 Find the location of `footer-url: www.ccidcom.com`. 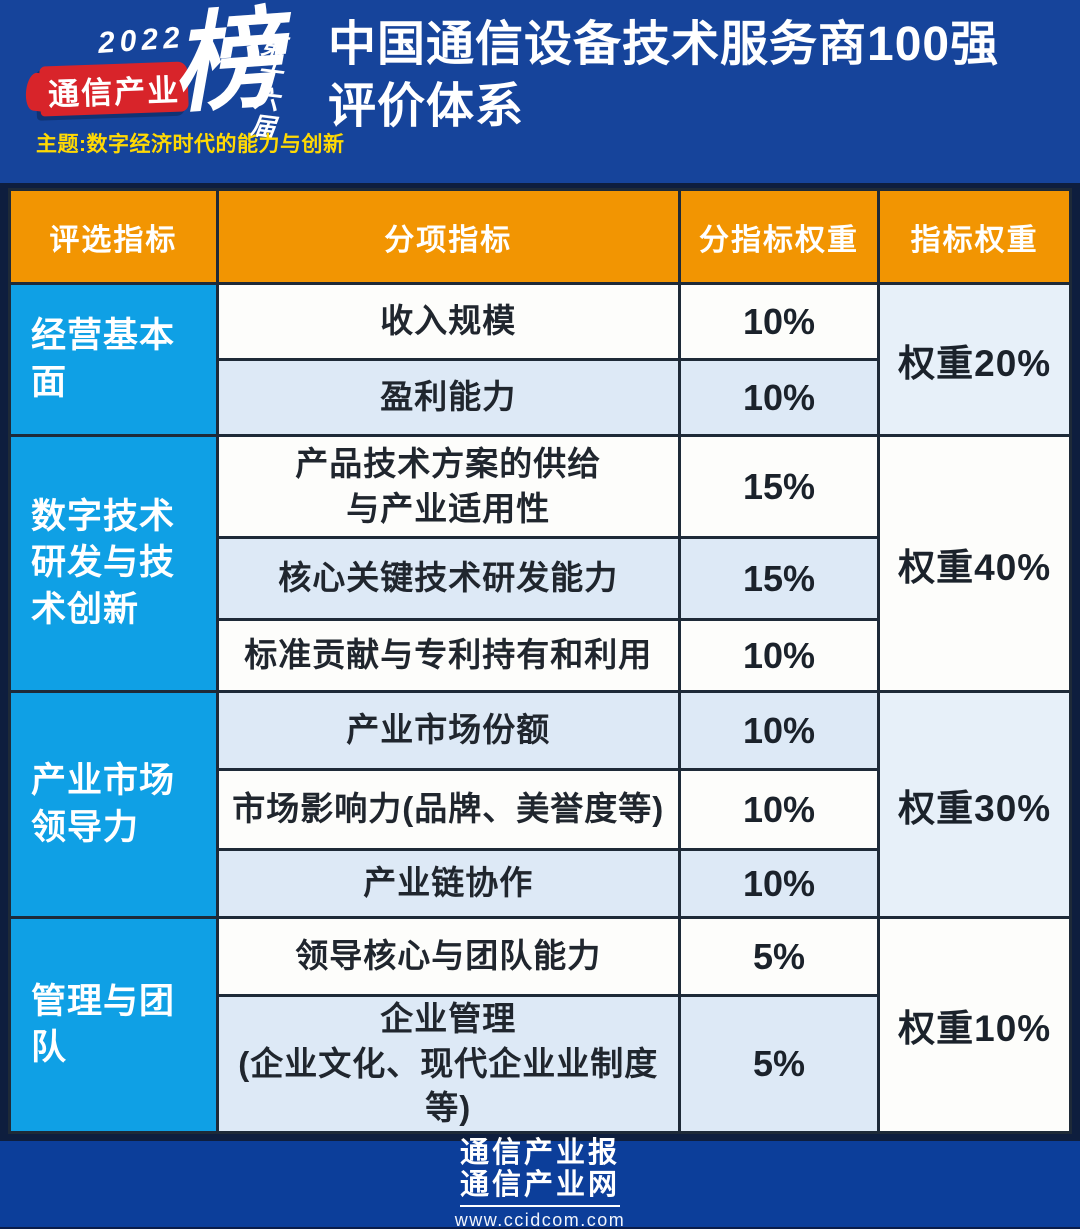

footer-url: www.ccidcom.com is located at coordinates (540, 1219).